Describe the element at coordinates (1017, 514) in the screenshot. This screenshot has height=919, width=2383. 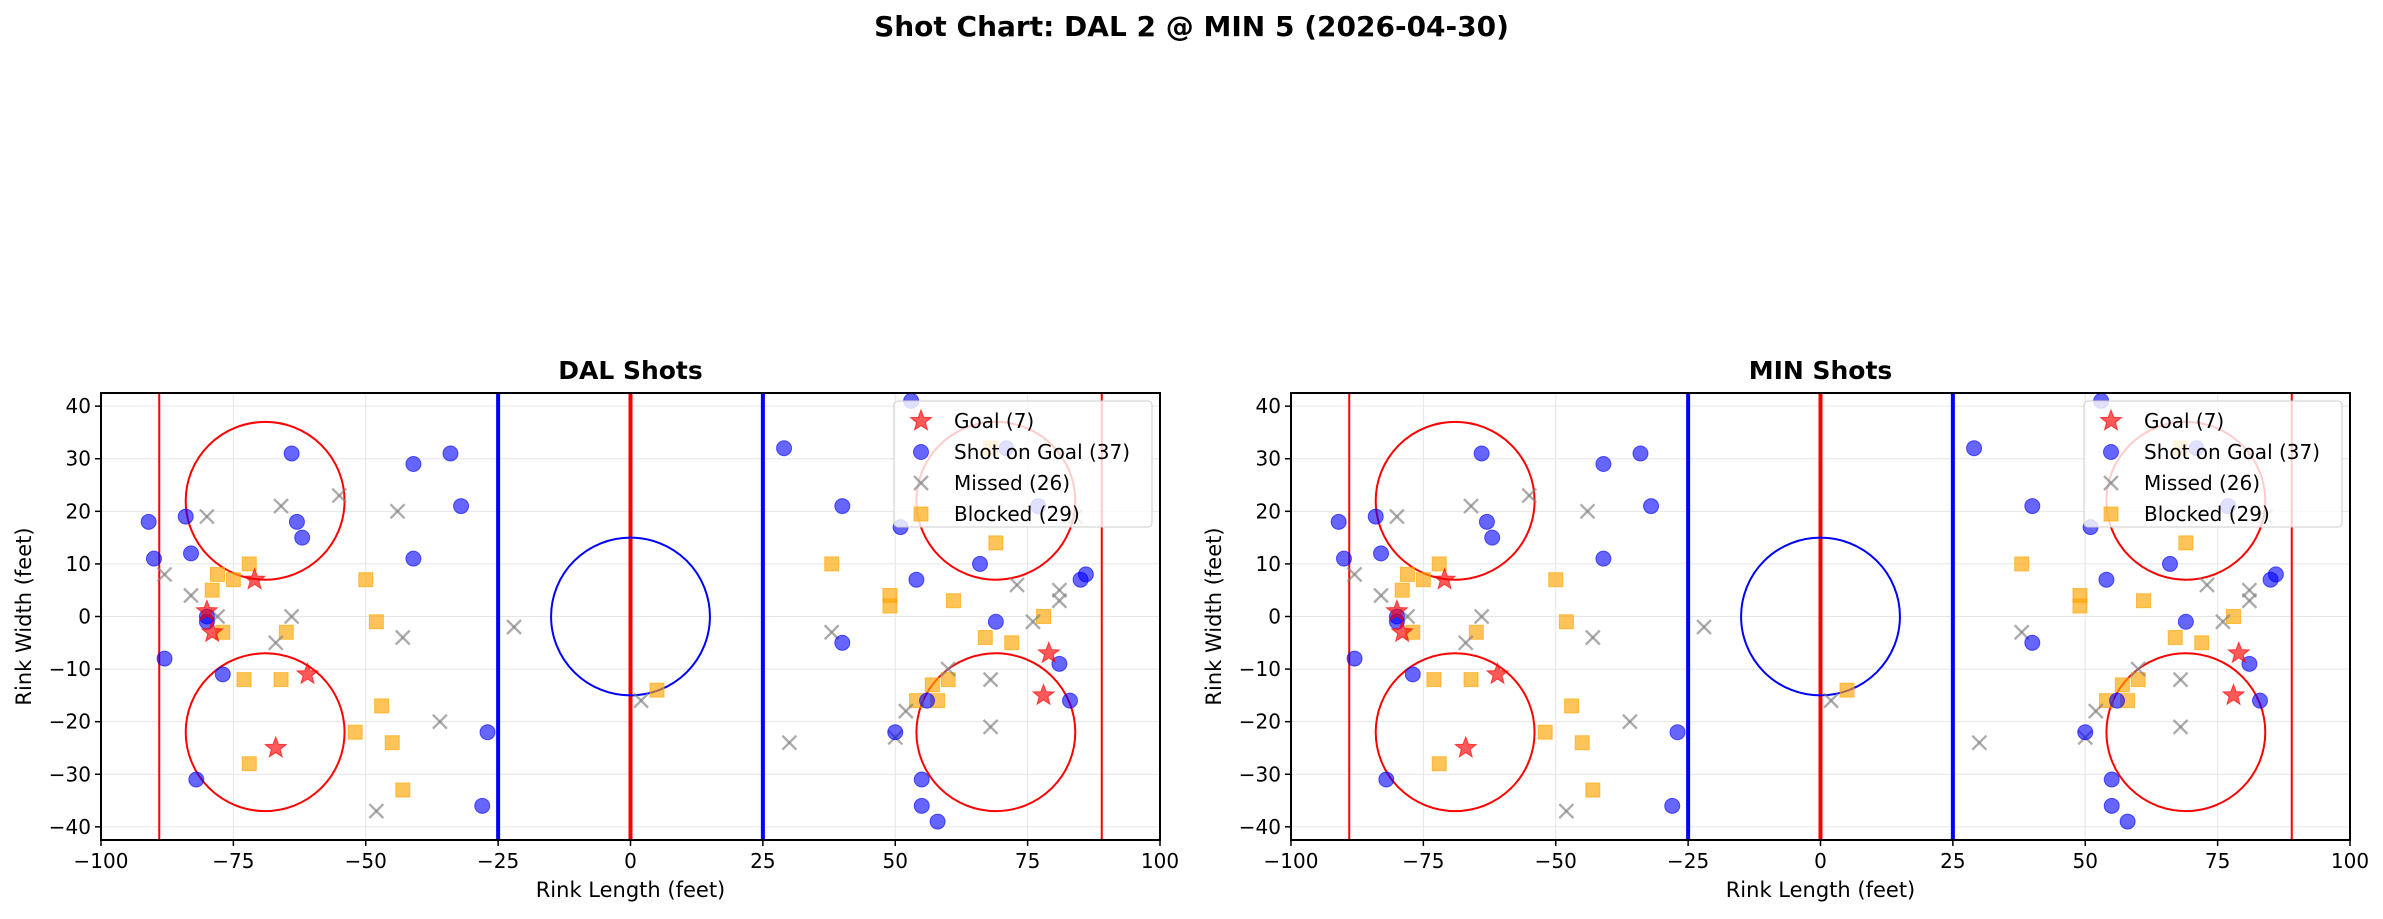
I see `legend-label: Blocked (29)` at that location.